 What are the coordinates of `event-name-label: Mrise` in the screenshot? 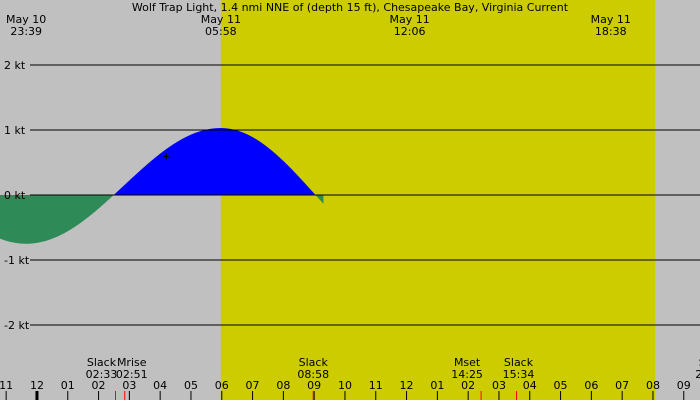 It's located at (132, 362).